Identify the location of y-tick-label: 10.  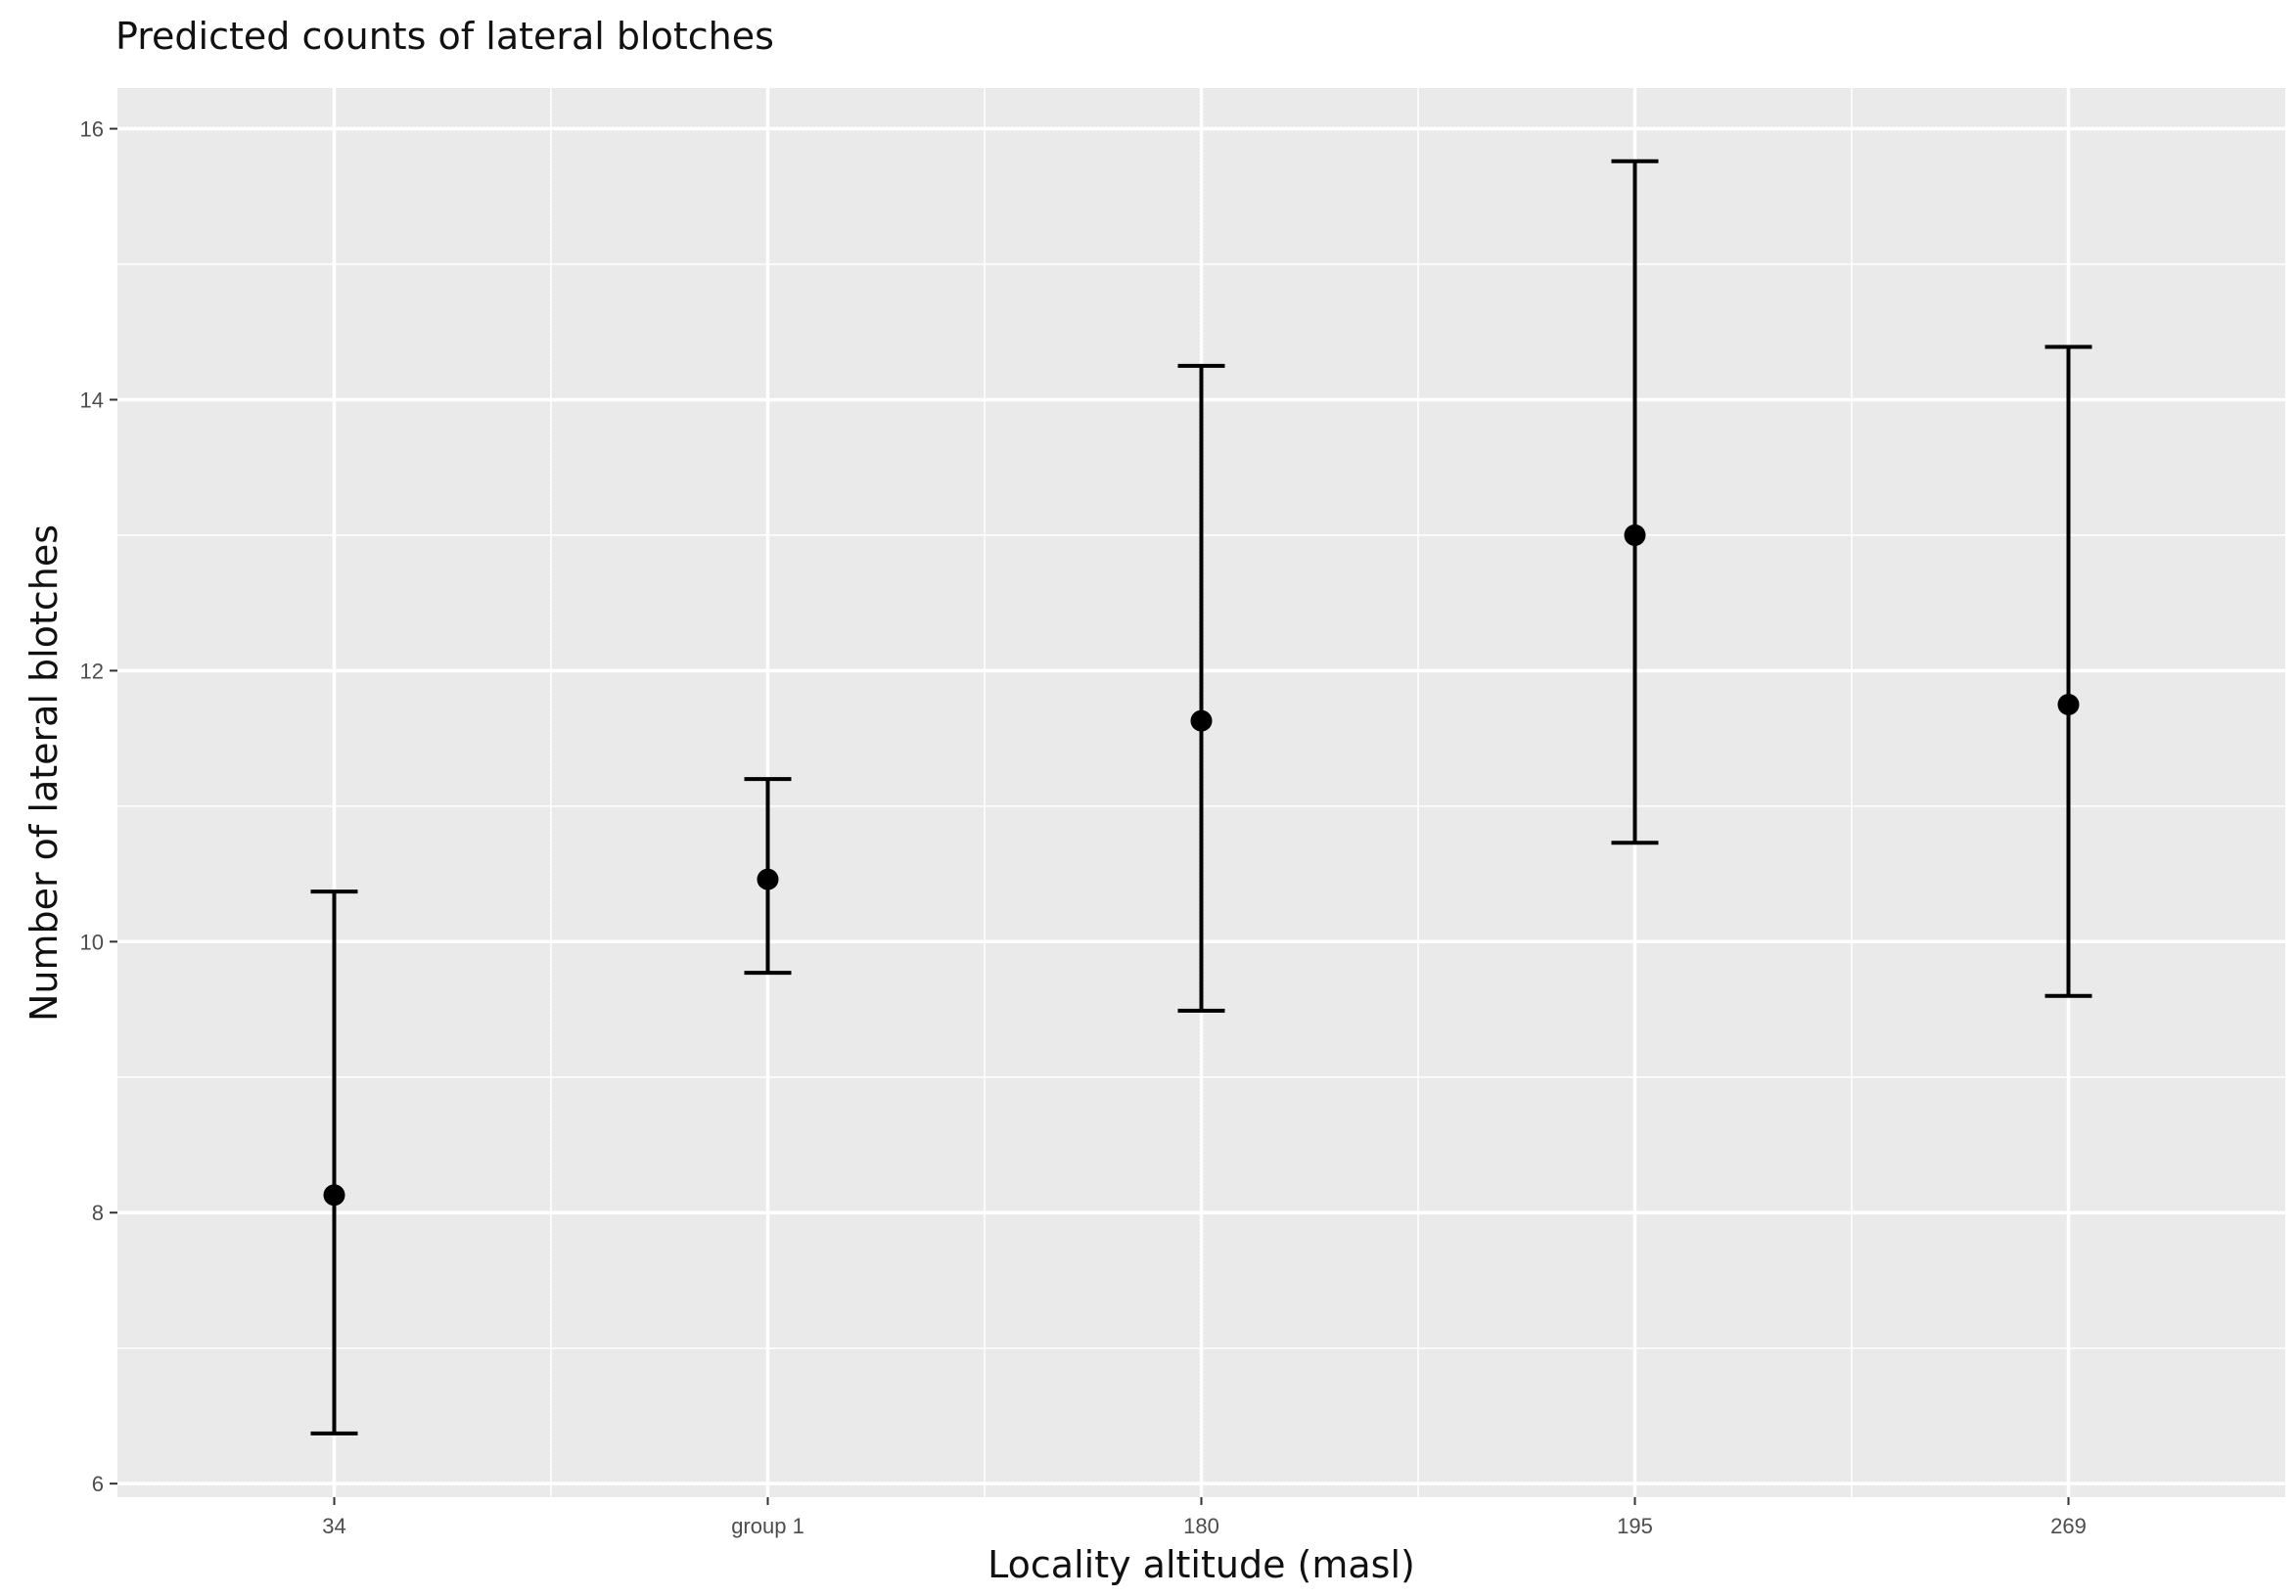
(92, 942).